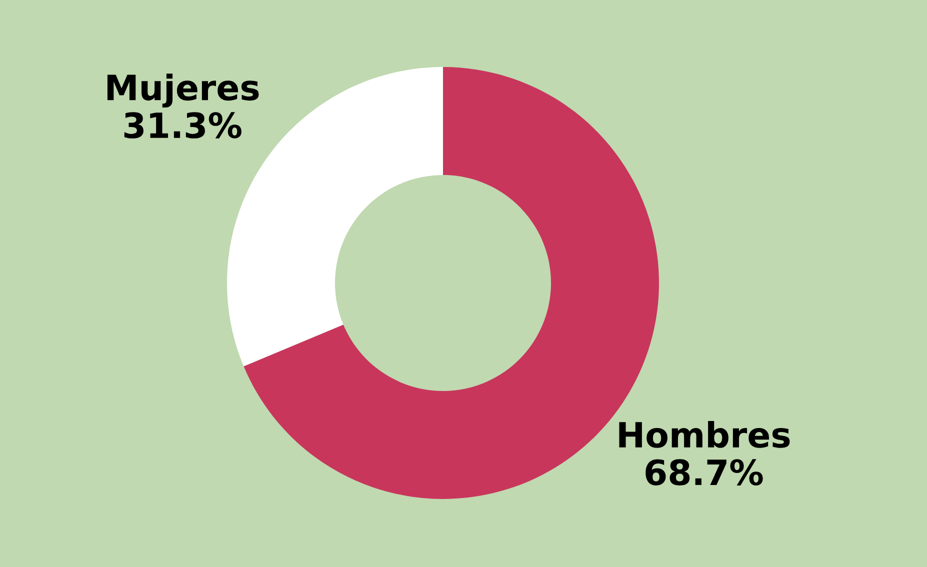 Image resolution: width=927 pixels, height=567 pixels. Describe the element at coordinates (704, 434) in the screenshot. I see `slice-label: Hombres` at that location.